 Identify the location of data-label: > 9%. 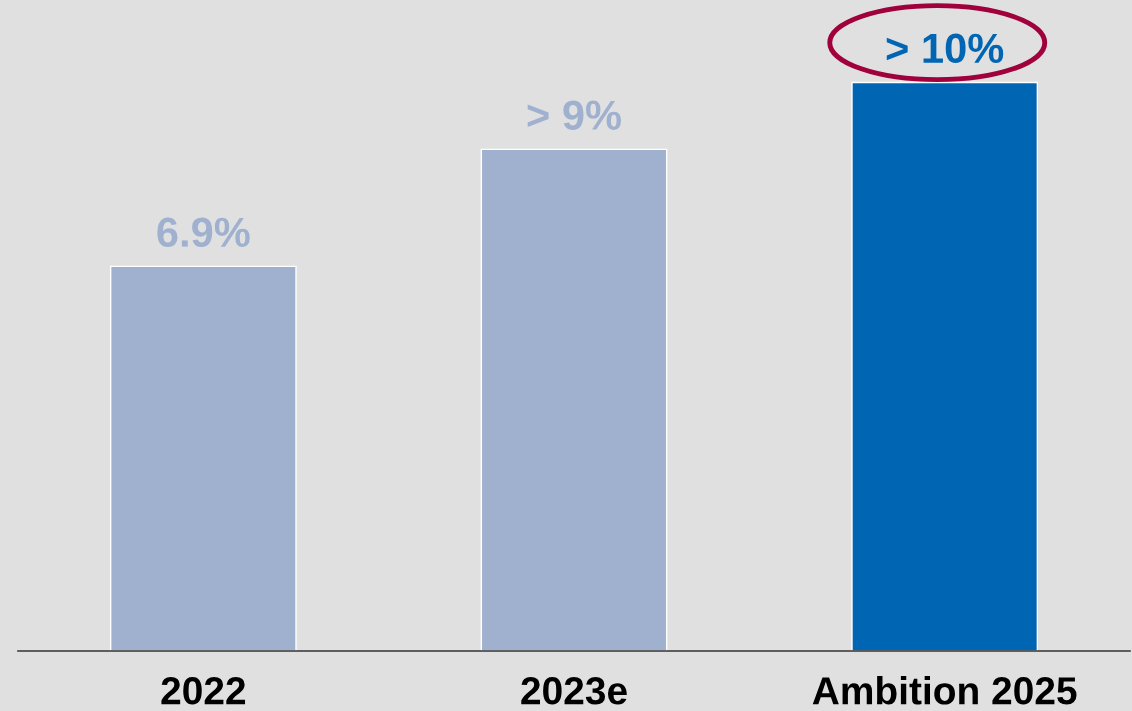
(574, 115).